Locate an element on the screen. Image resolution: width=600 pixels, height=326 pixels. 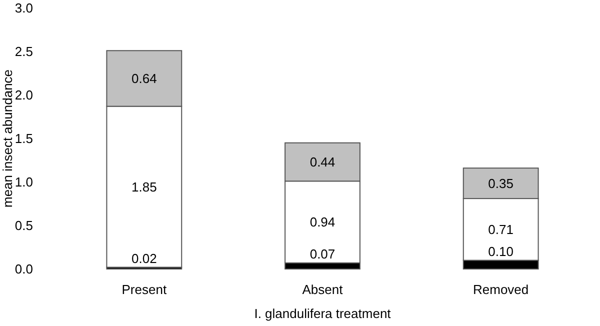
data-label: 0.44 is located at coordinates (323, 162).